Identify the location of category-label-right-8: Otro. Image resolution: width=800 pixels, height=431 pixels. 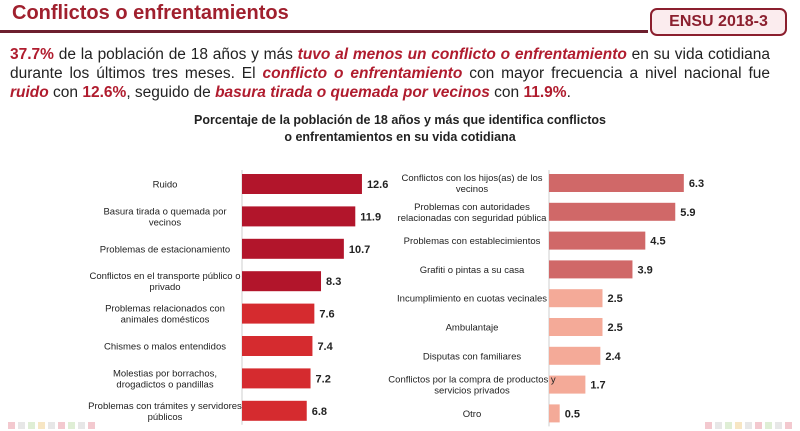
(472, 414).